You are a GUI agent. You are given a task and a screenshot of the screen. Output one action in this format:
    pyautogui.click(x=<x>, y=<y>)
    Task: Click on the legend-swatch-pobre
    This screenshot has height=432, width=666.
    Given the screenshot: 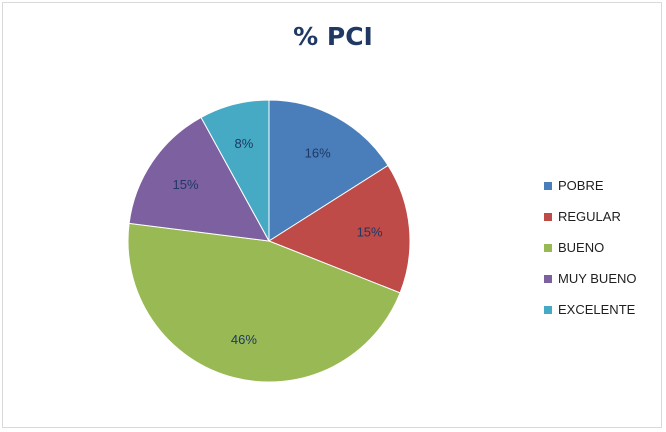 What is the action you would take?
    pyautogui.click(x=548, y=185)
    